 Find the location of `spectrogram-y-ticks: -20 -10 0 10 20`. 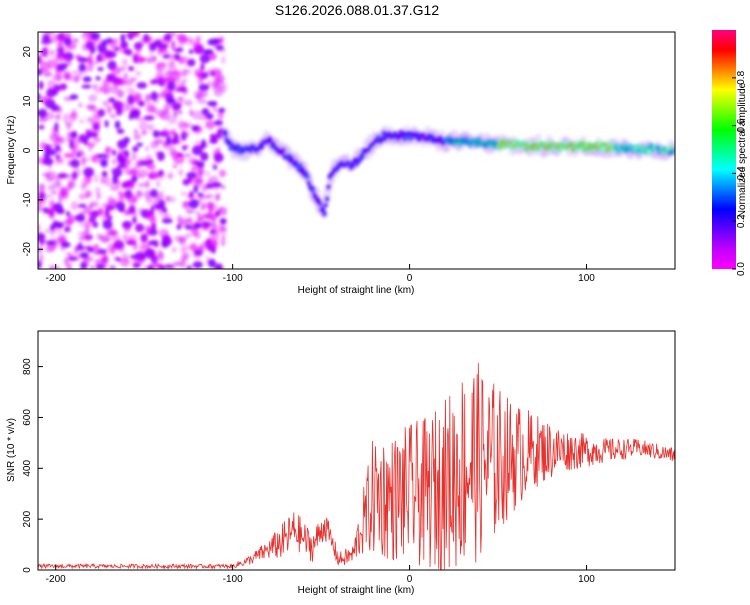

spectrogram-y-ticks: -20 -10 0 10 20 is located at coordinates (32, 151).